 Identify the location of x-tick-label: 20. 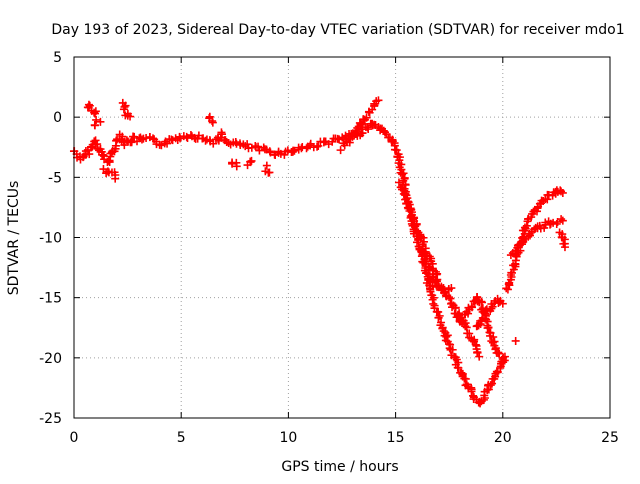
(503, 438).